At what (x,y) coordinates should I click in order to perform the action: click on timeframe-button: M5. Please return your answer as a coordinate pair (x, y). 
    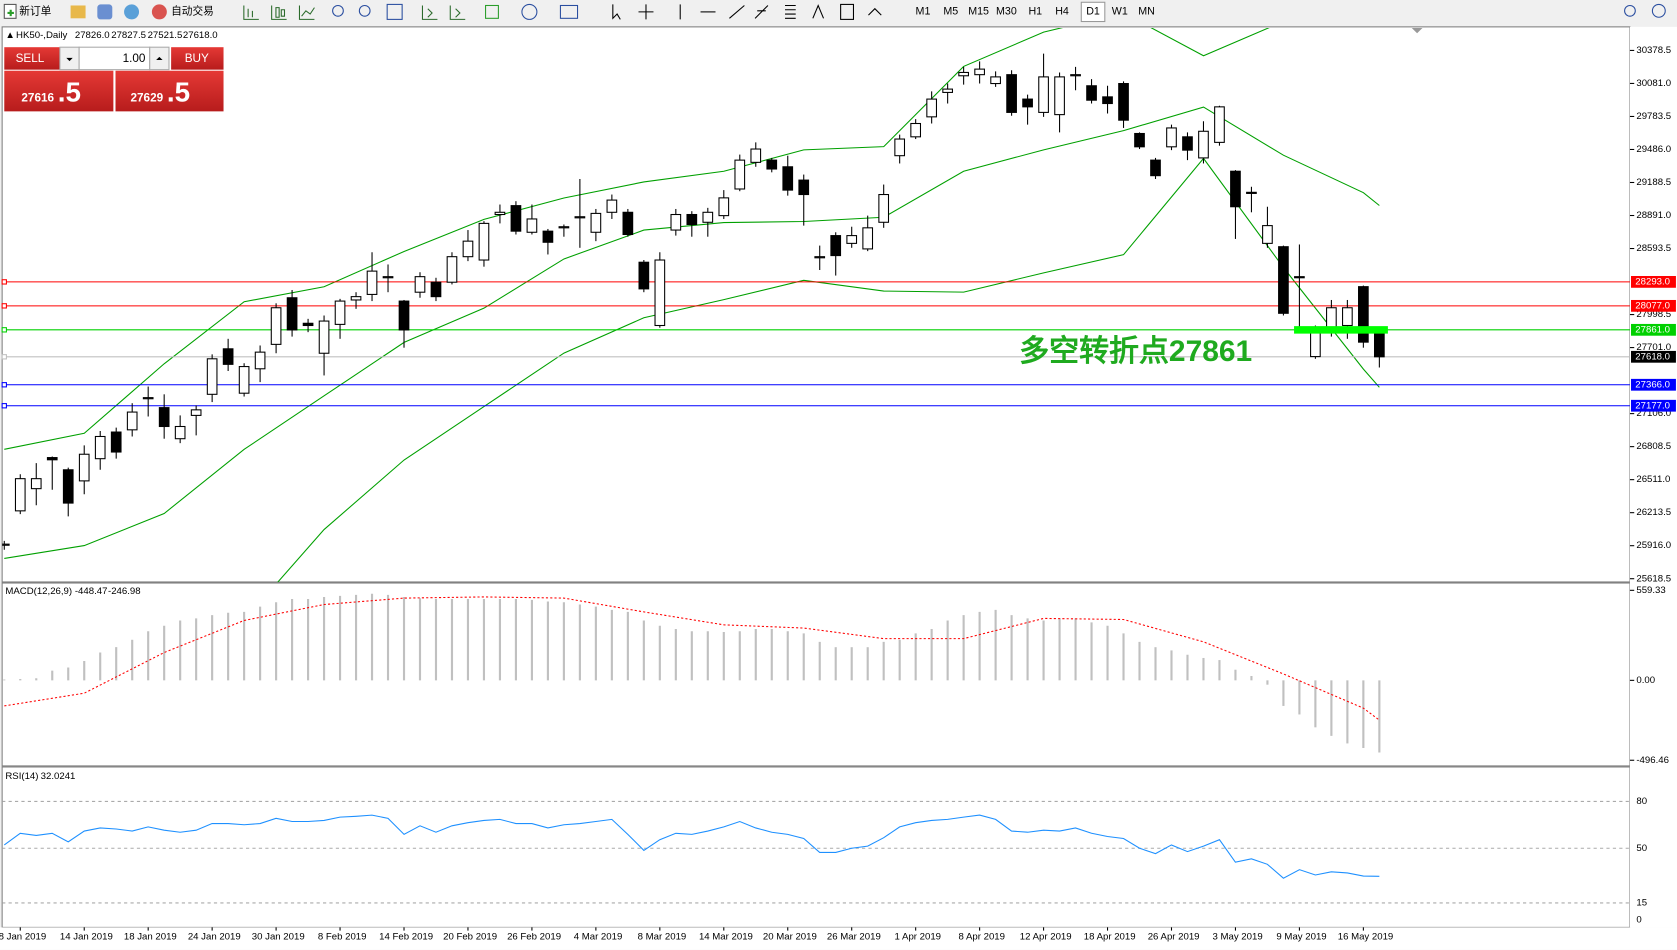
    Looking at the image, I should click on (950, 12).